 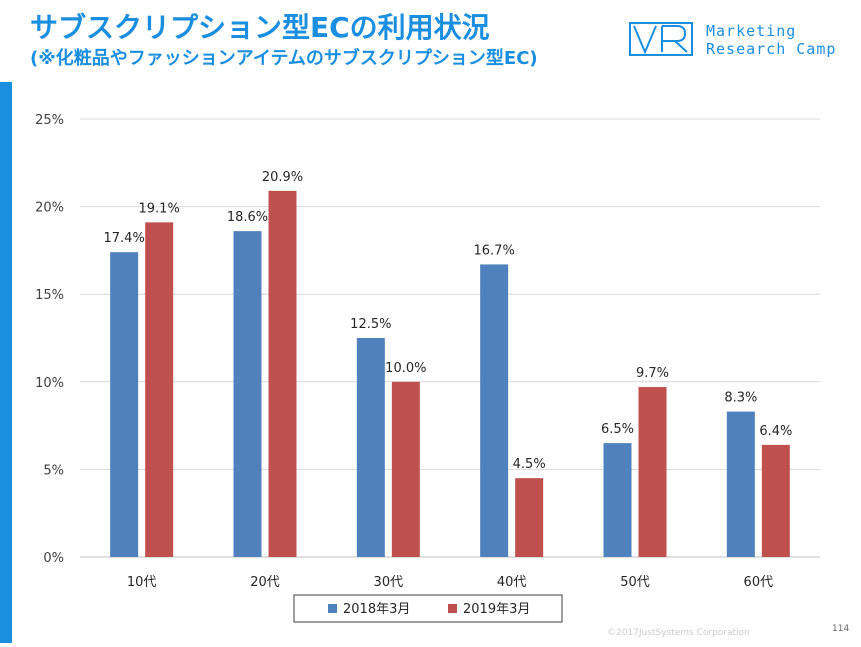 I want to click on data-label: 8.3%, so click(x=740, y=398).